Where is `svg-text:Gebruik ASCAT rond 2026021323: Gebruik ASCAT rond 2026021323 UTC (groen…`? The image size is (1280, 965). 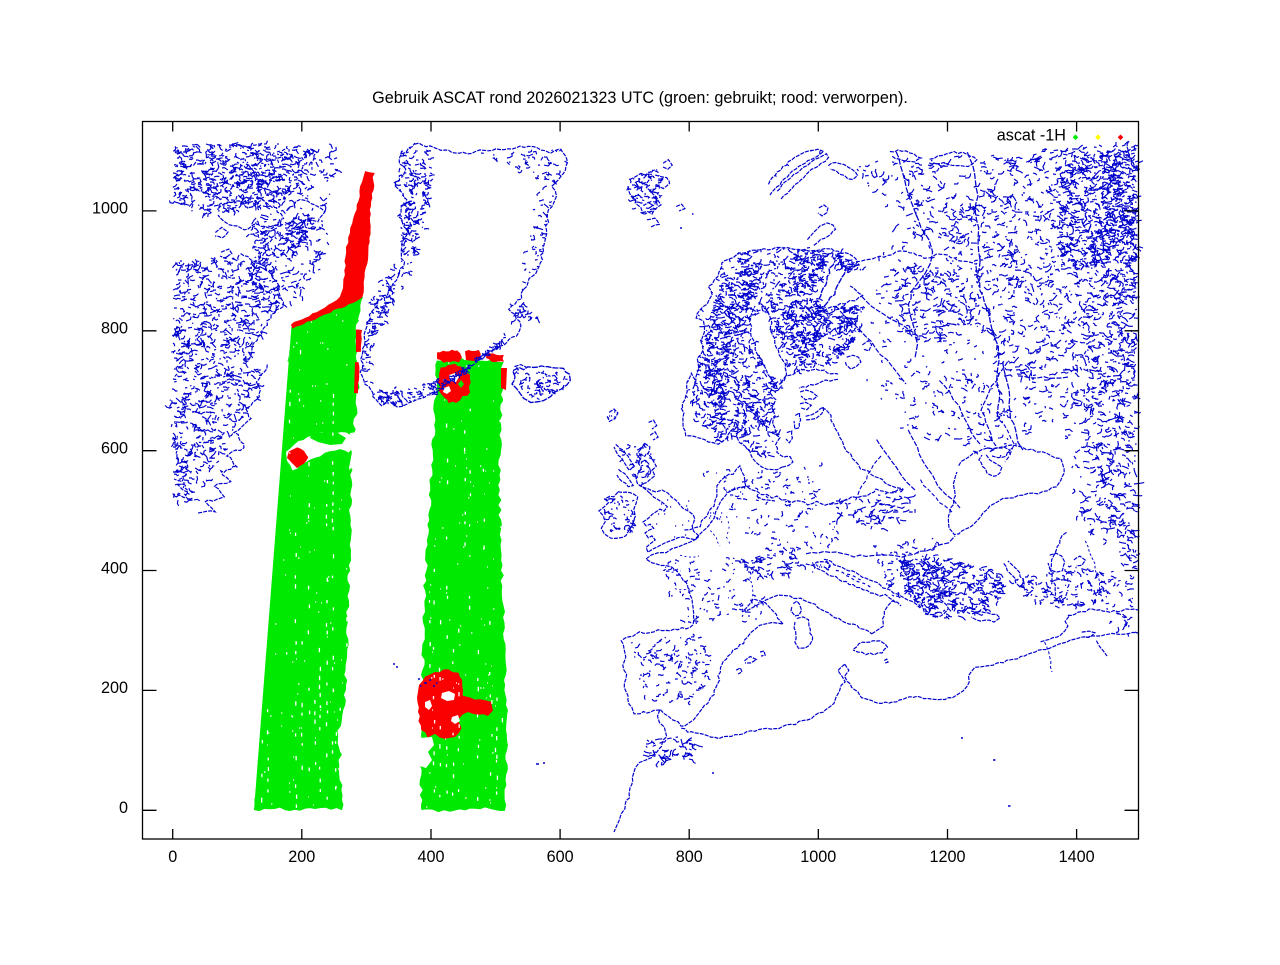
svg-text:Gebruik ASCAT rond 2026021323: Gebruik ASCAT rond 2026021323 UTC (groen… is located at coordinates (640, 98).